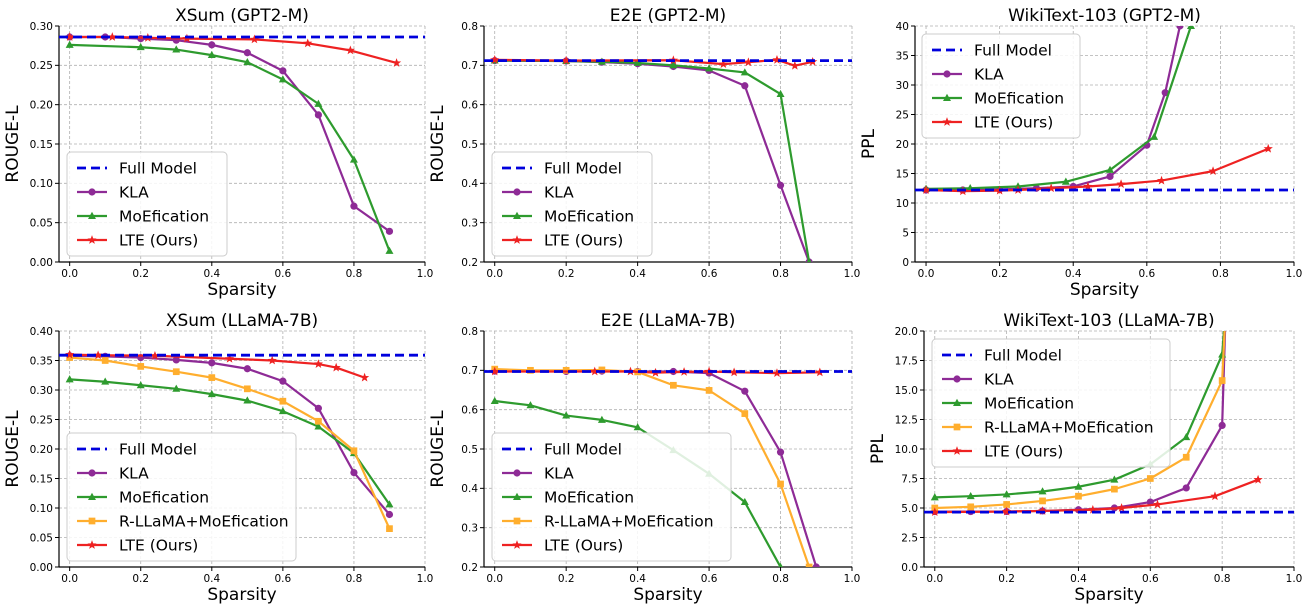 Image resolution: width=1304 pixels, height=605 pixels. I want to click on legend-label: MoEfication, so click(589, 498).